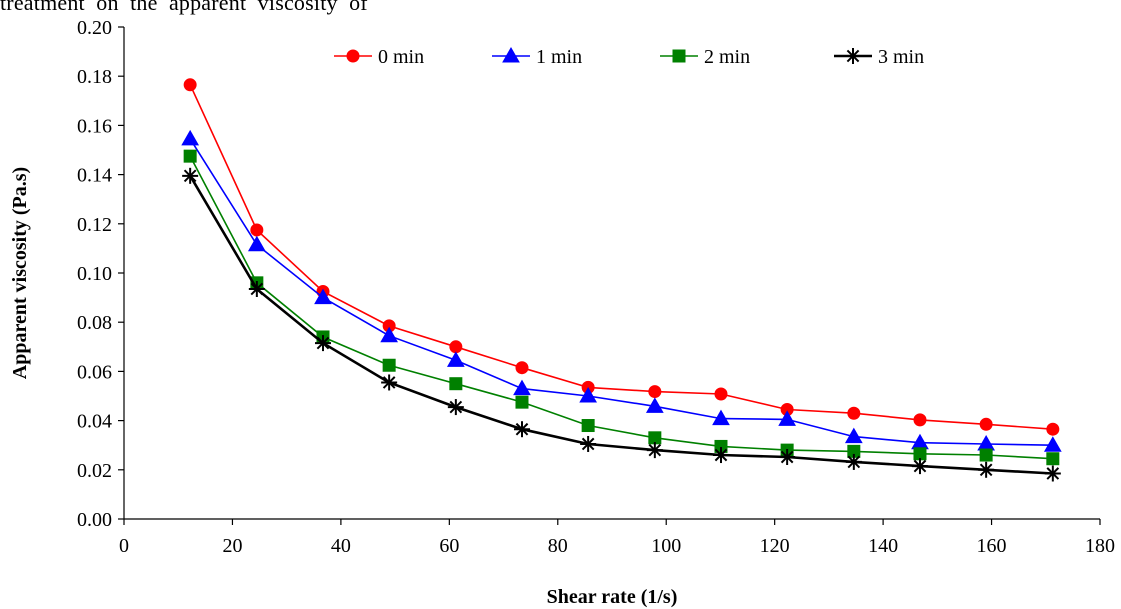 This screenshot has height=609, width=1121. What do you see at coordinates (612, 597) in the screenshot?
I see `x-axis-label: Shear rate (1/s)` at bounding box center [612, 597].